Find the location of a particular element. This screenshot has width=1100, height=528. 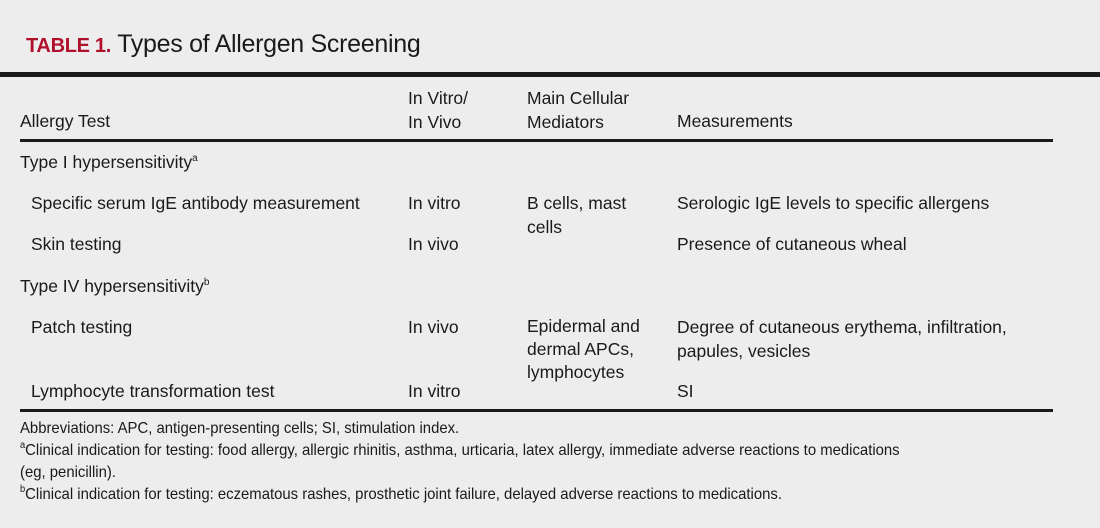

header-in-vitro: In Vitro/ In Vivo is located at coordinates (438, 110).